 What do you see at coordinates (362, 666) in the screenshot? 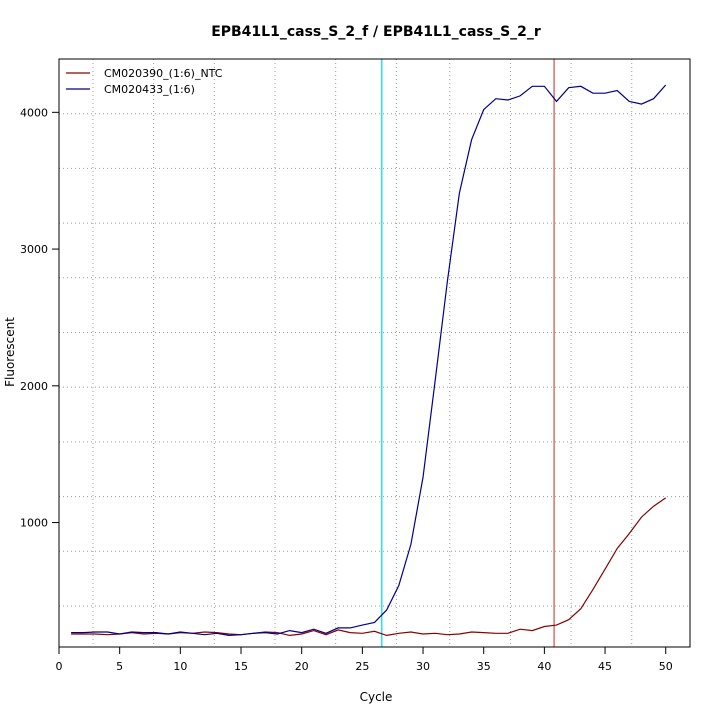
I see `x-tick-label: 25` at bounding box center [362, 666].